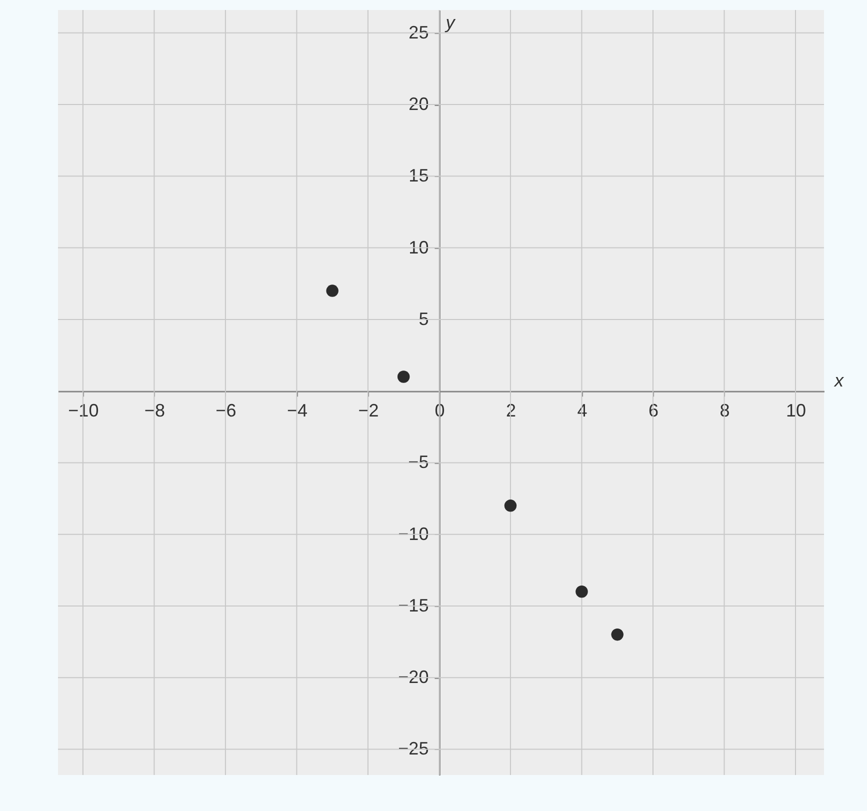 This screenshot has width=867, height=811. I want to click on x-tick-label: 10, so click(796, 410).